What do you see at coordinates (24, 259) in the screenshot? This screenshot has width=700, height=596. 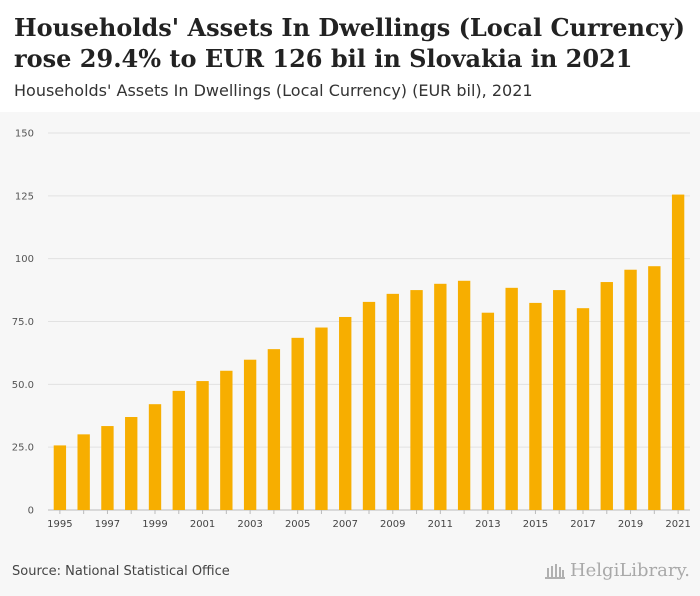 I see `y-tick-label: 100` at bounding box center [24, 259].